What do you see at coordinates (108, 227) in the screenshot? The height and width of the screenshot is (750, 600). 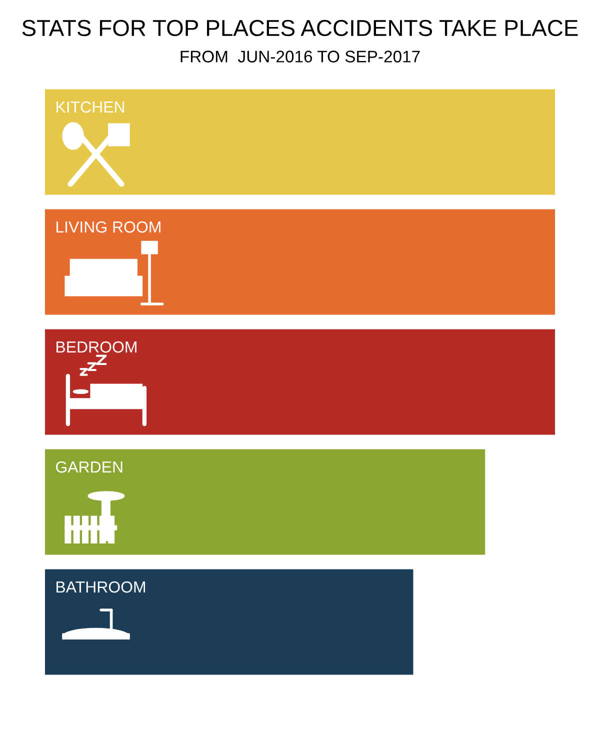 I see `y-tick-label: LIVING ROOM` at bounding box center [108, 227].